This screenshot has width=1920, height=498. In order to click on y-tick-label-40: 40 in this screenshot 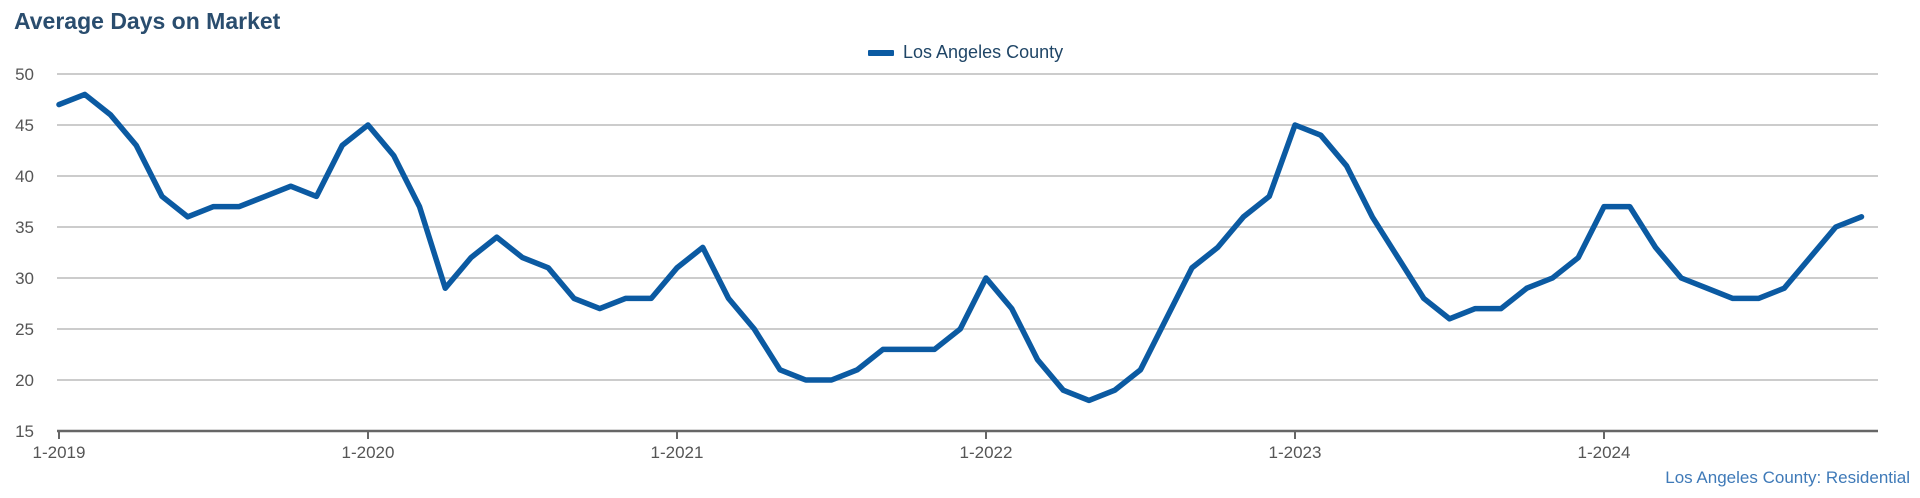, I will do `click(24, 176)`.